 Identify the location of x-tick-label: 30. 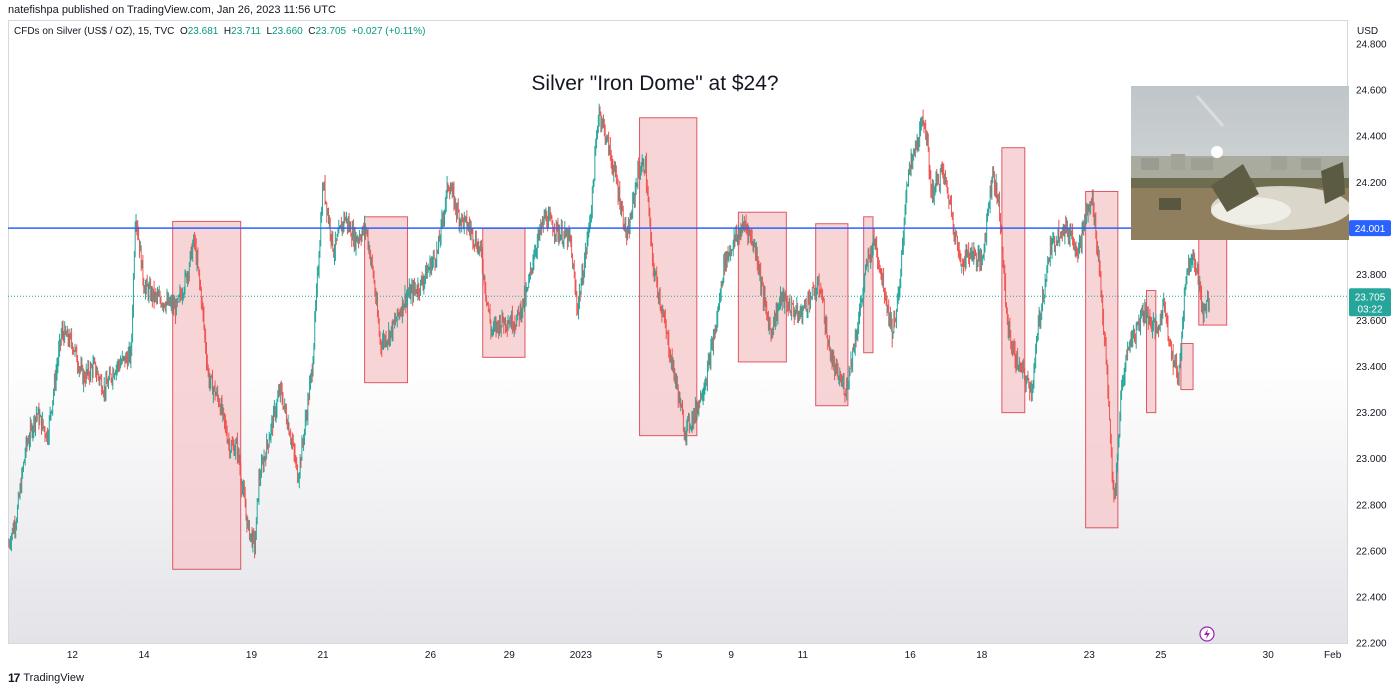
(1269, 655).